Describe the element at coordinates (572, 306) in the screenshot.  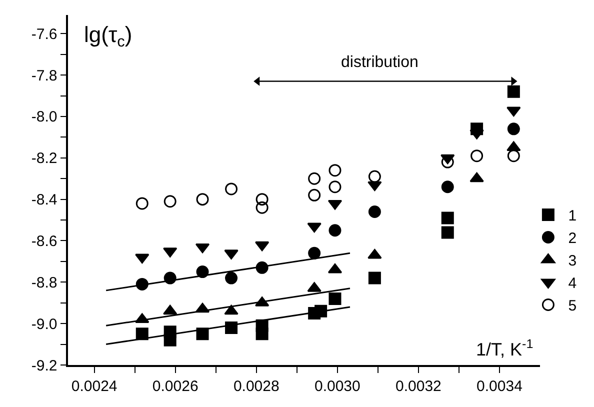
I see `legend-label: 5` at that location.